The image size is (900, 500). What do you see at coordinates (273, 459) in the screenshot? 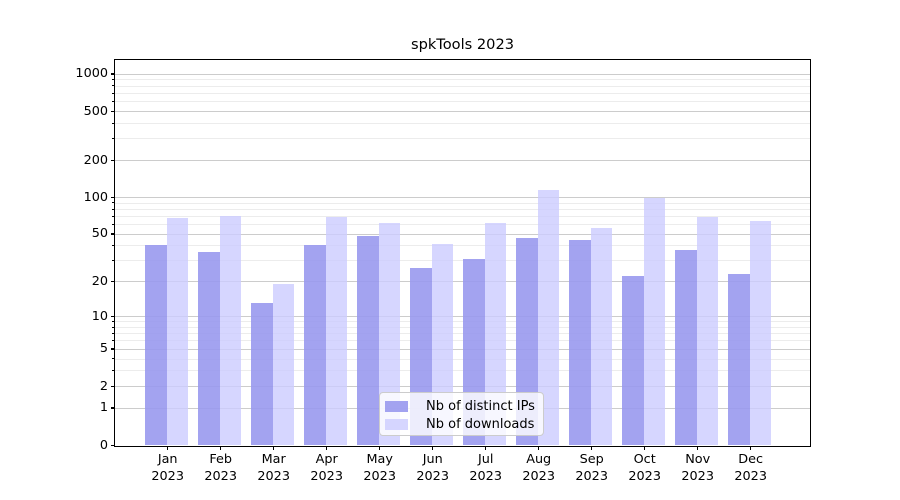
I see `x-label-month: Mar` at bounding box center [273, 459].